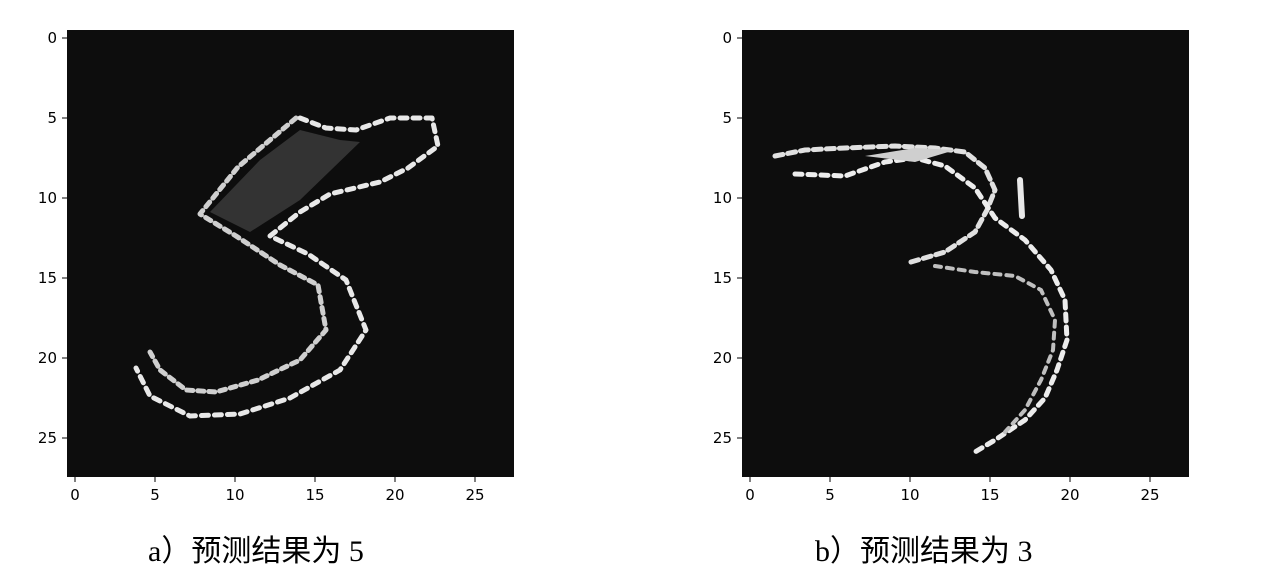 This screenshot has width=1265, height=585. What do you see at coordinates (256, 551) in the screenshot?
I see `caption-a: a）预测结果为 5` at bounding box center [256, 551].